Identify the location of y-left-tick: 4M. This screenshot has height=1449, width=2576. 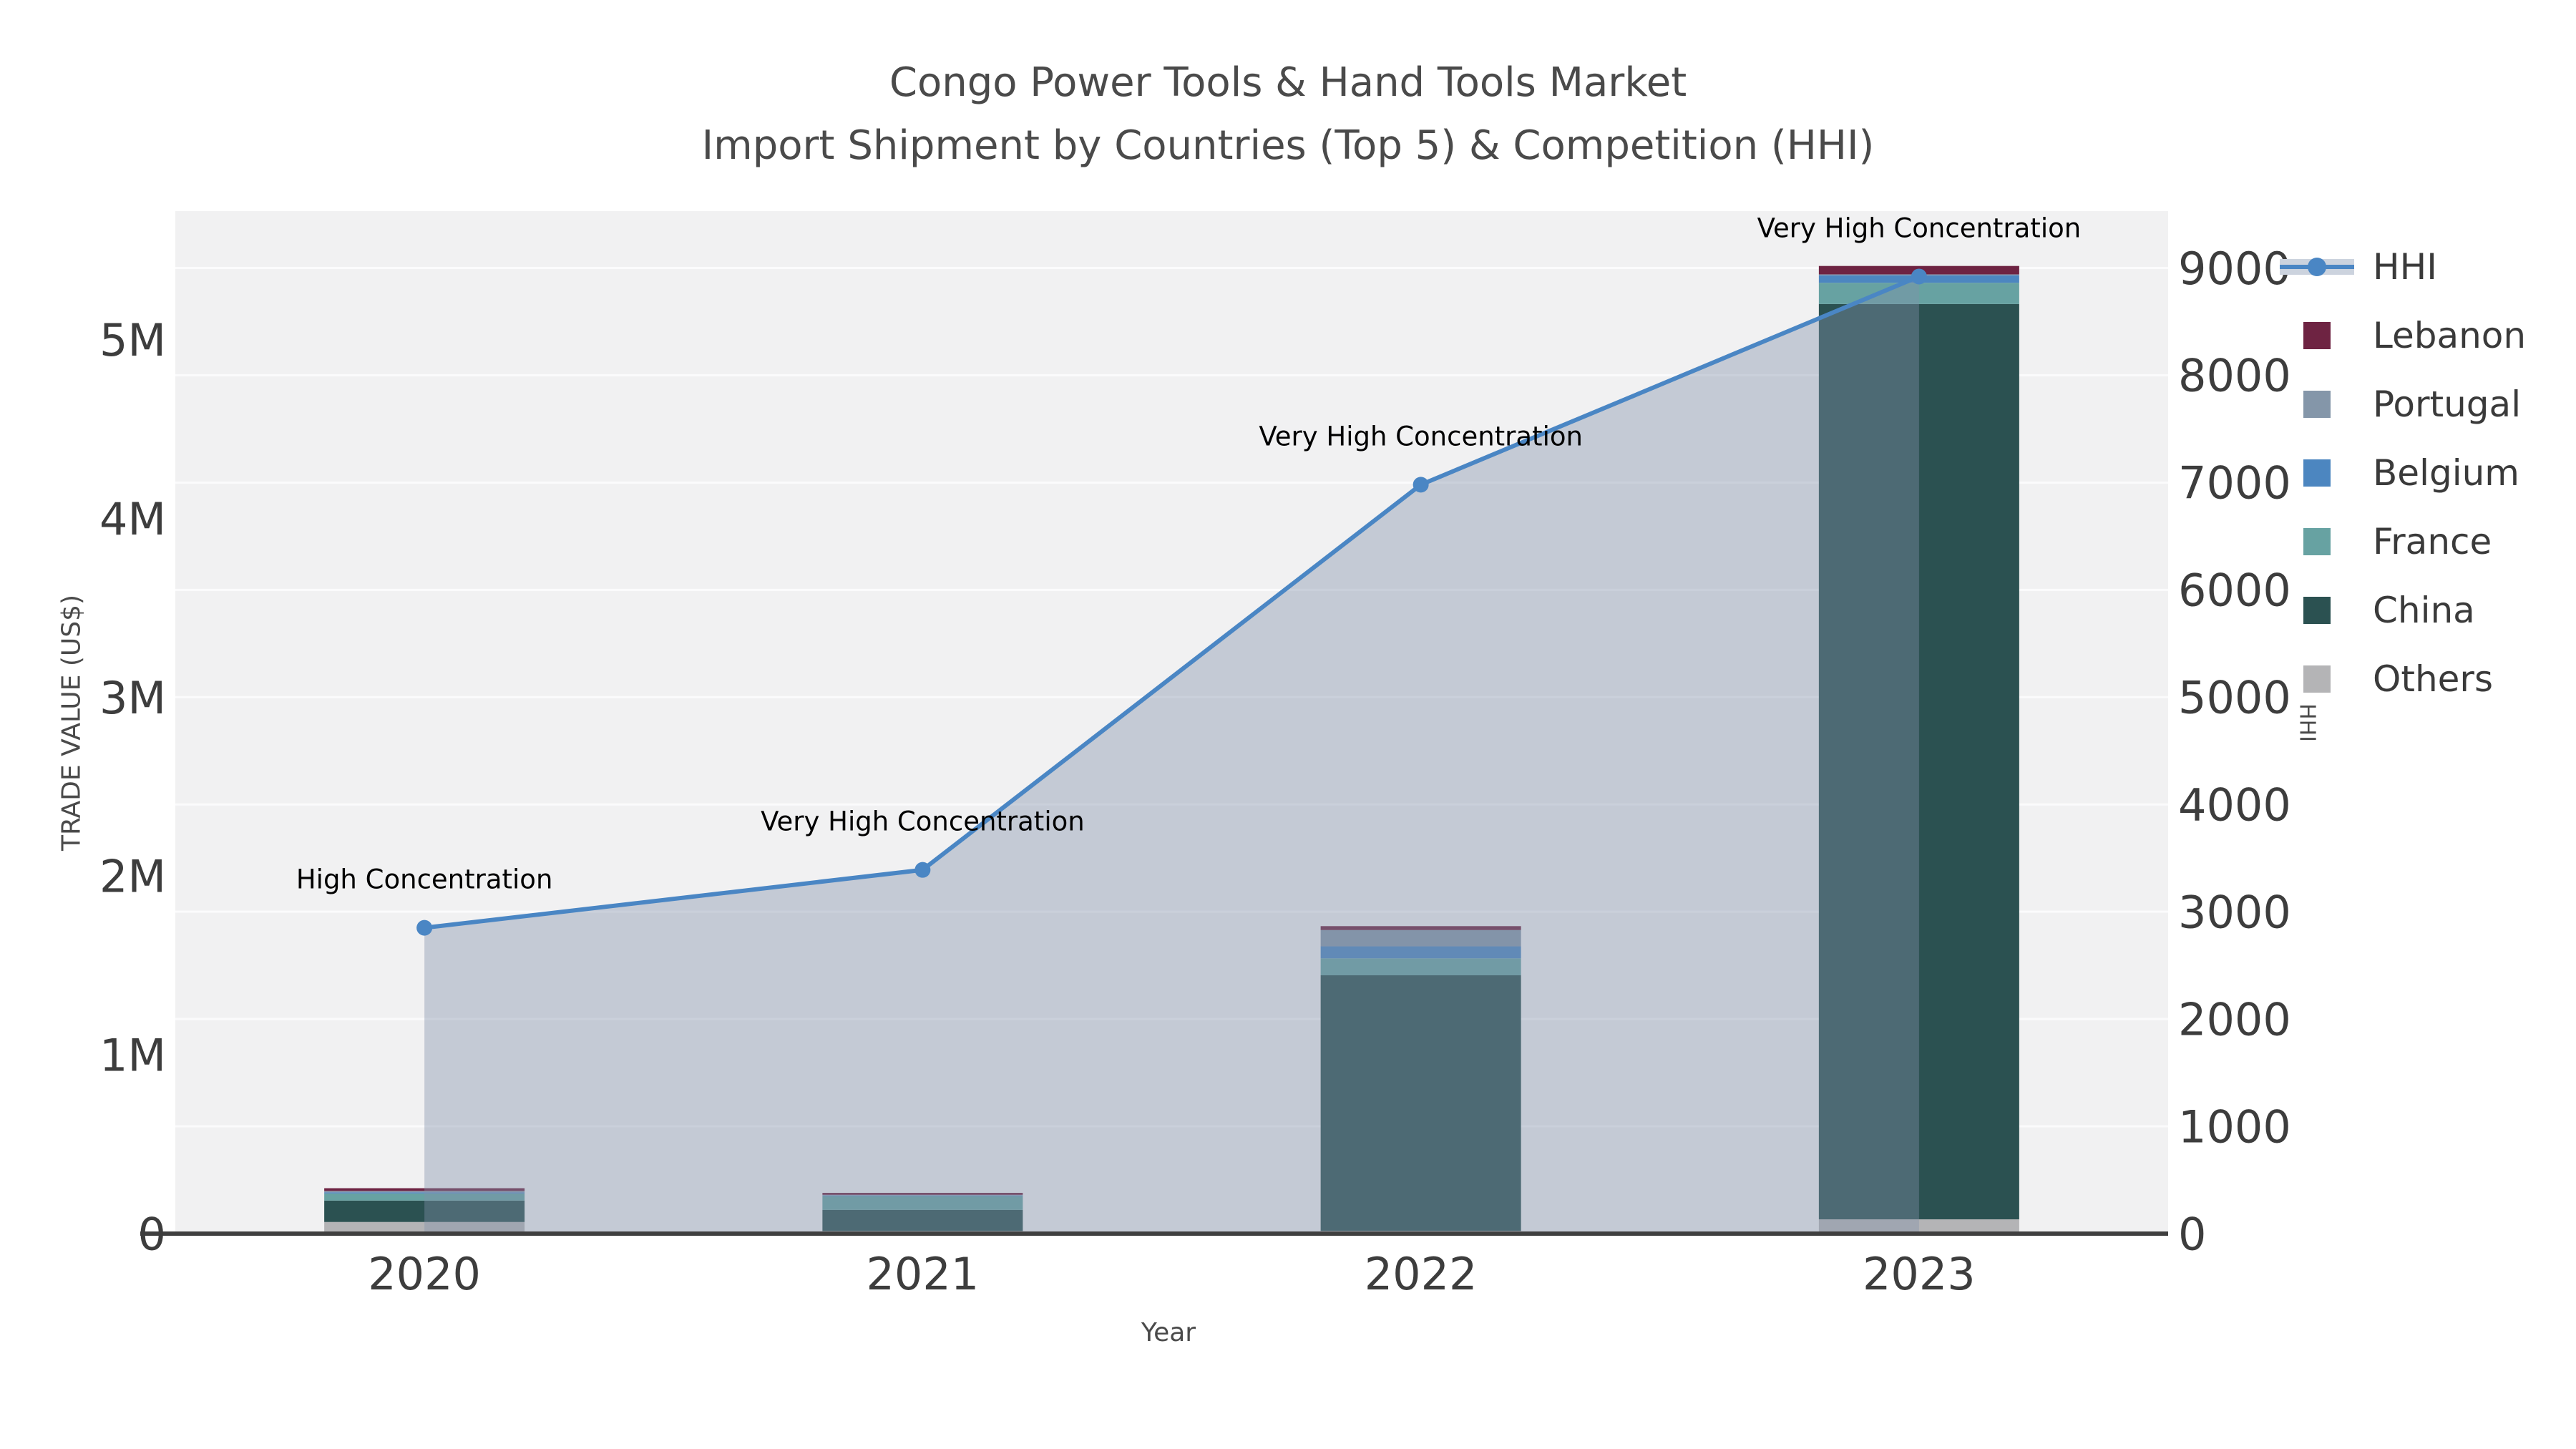
(132, 519).